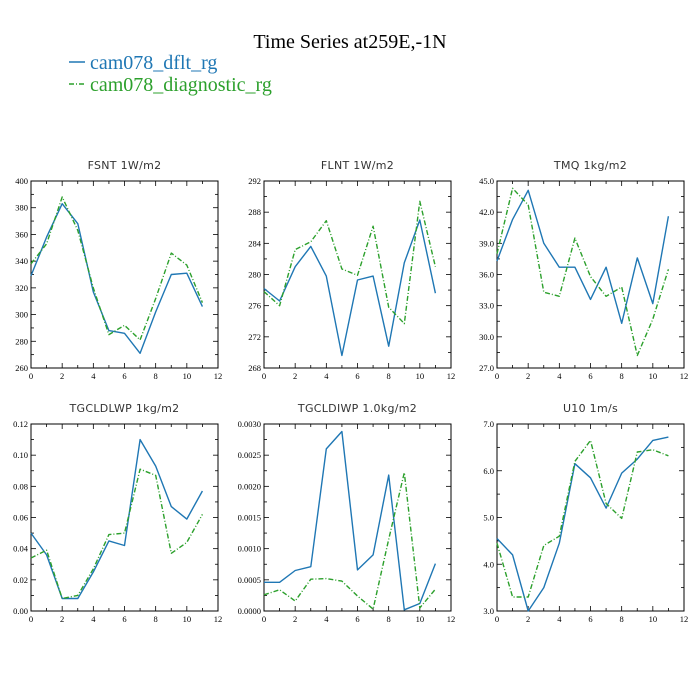 The image size is (700, 700). I want to click on panel-title: FLNT 1W/m2, so click(357, 165).